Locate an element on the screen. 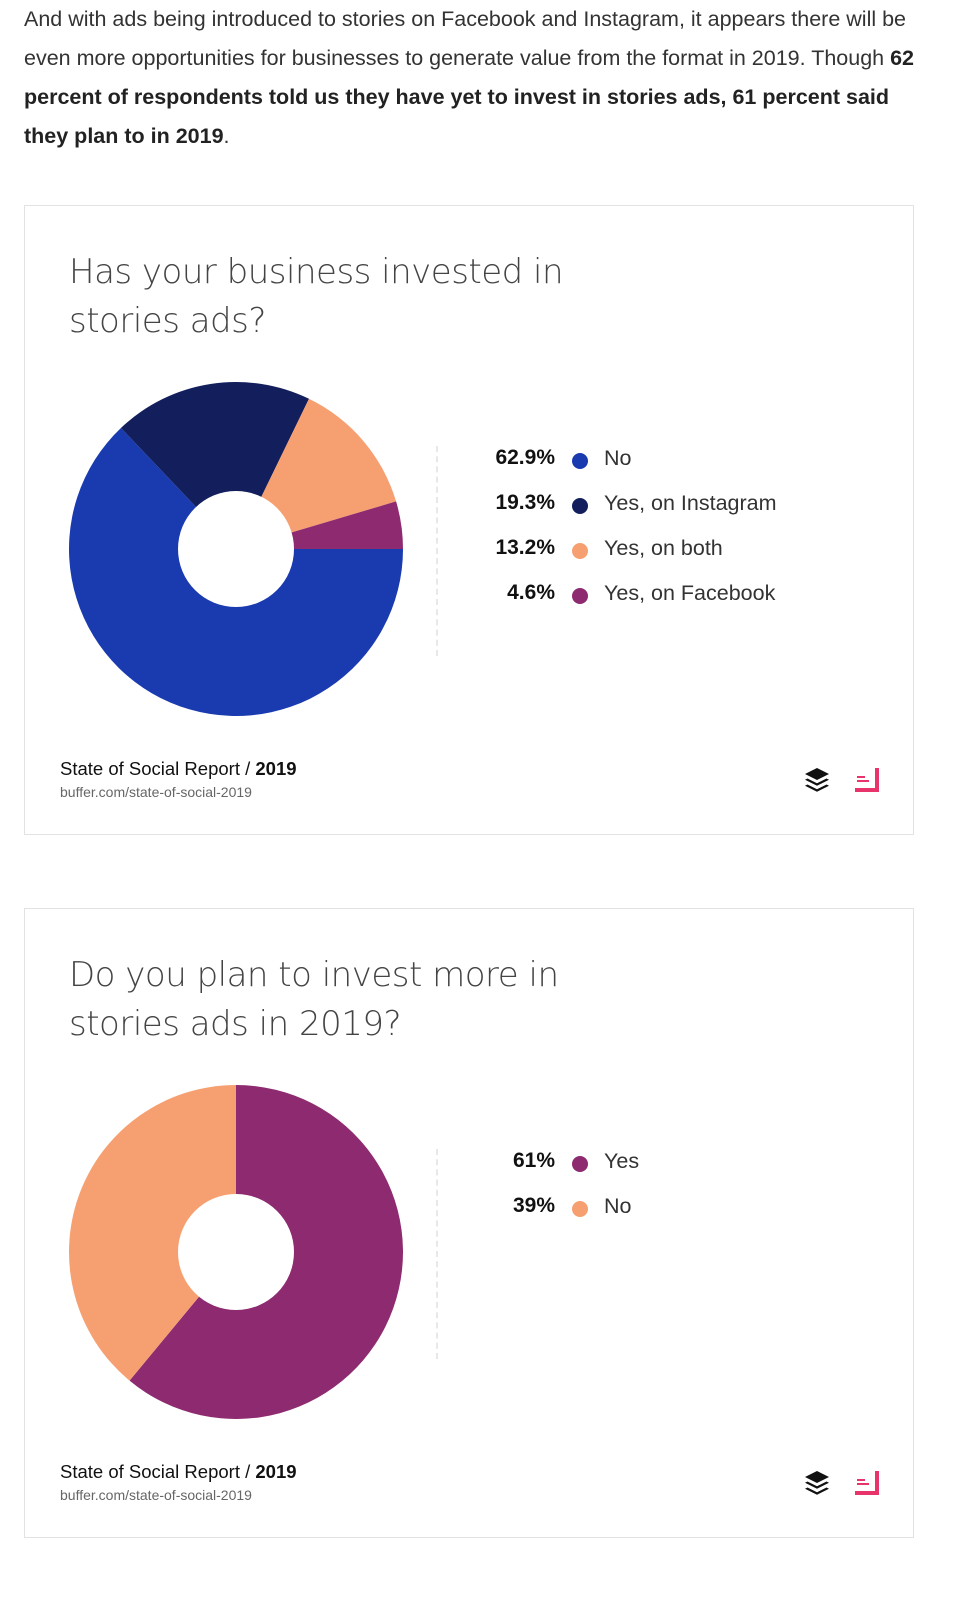  legend-item-yes-on-instagram: 19.3% Yes, on Instagram is located at coordinates (655, 505).